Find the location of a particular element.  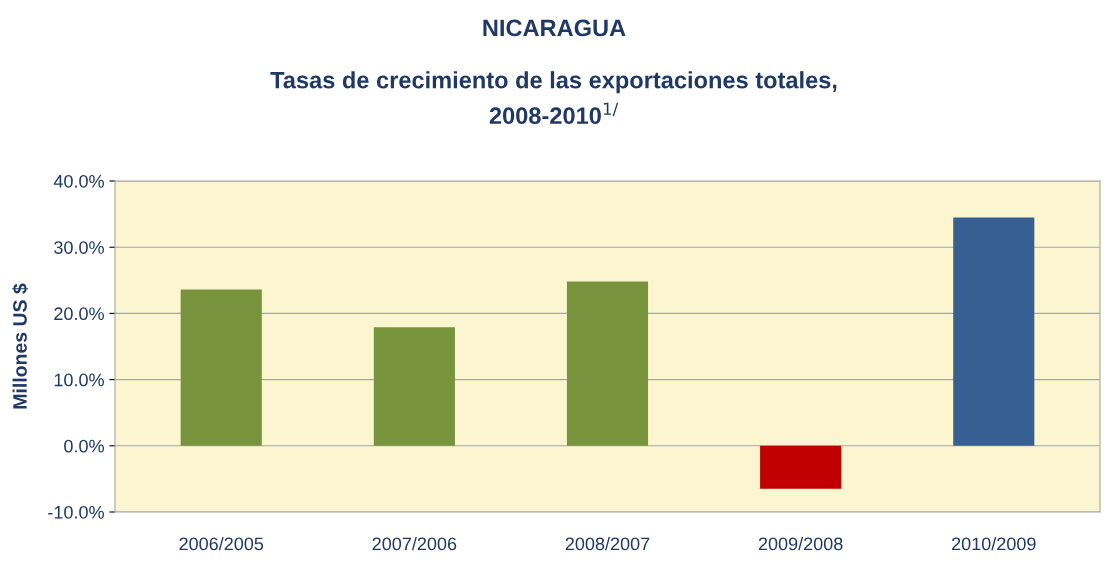

y-tick-label: 0.0% is located at coordinates (84, 446).